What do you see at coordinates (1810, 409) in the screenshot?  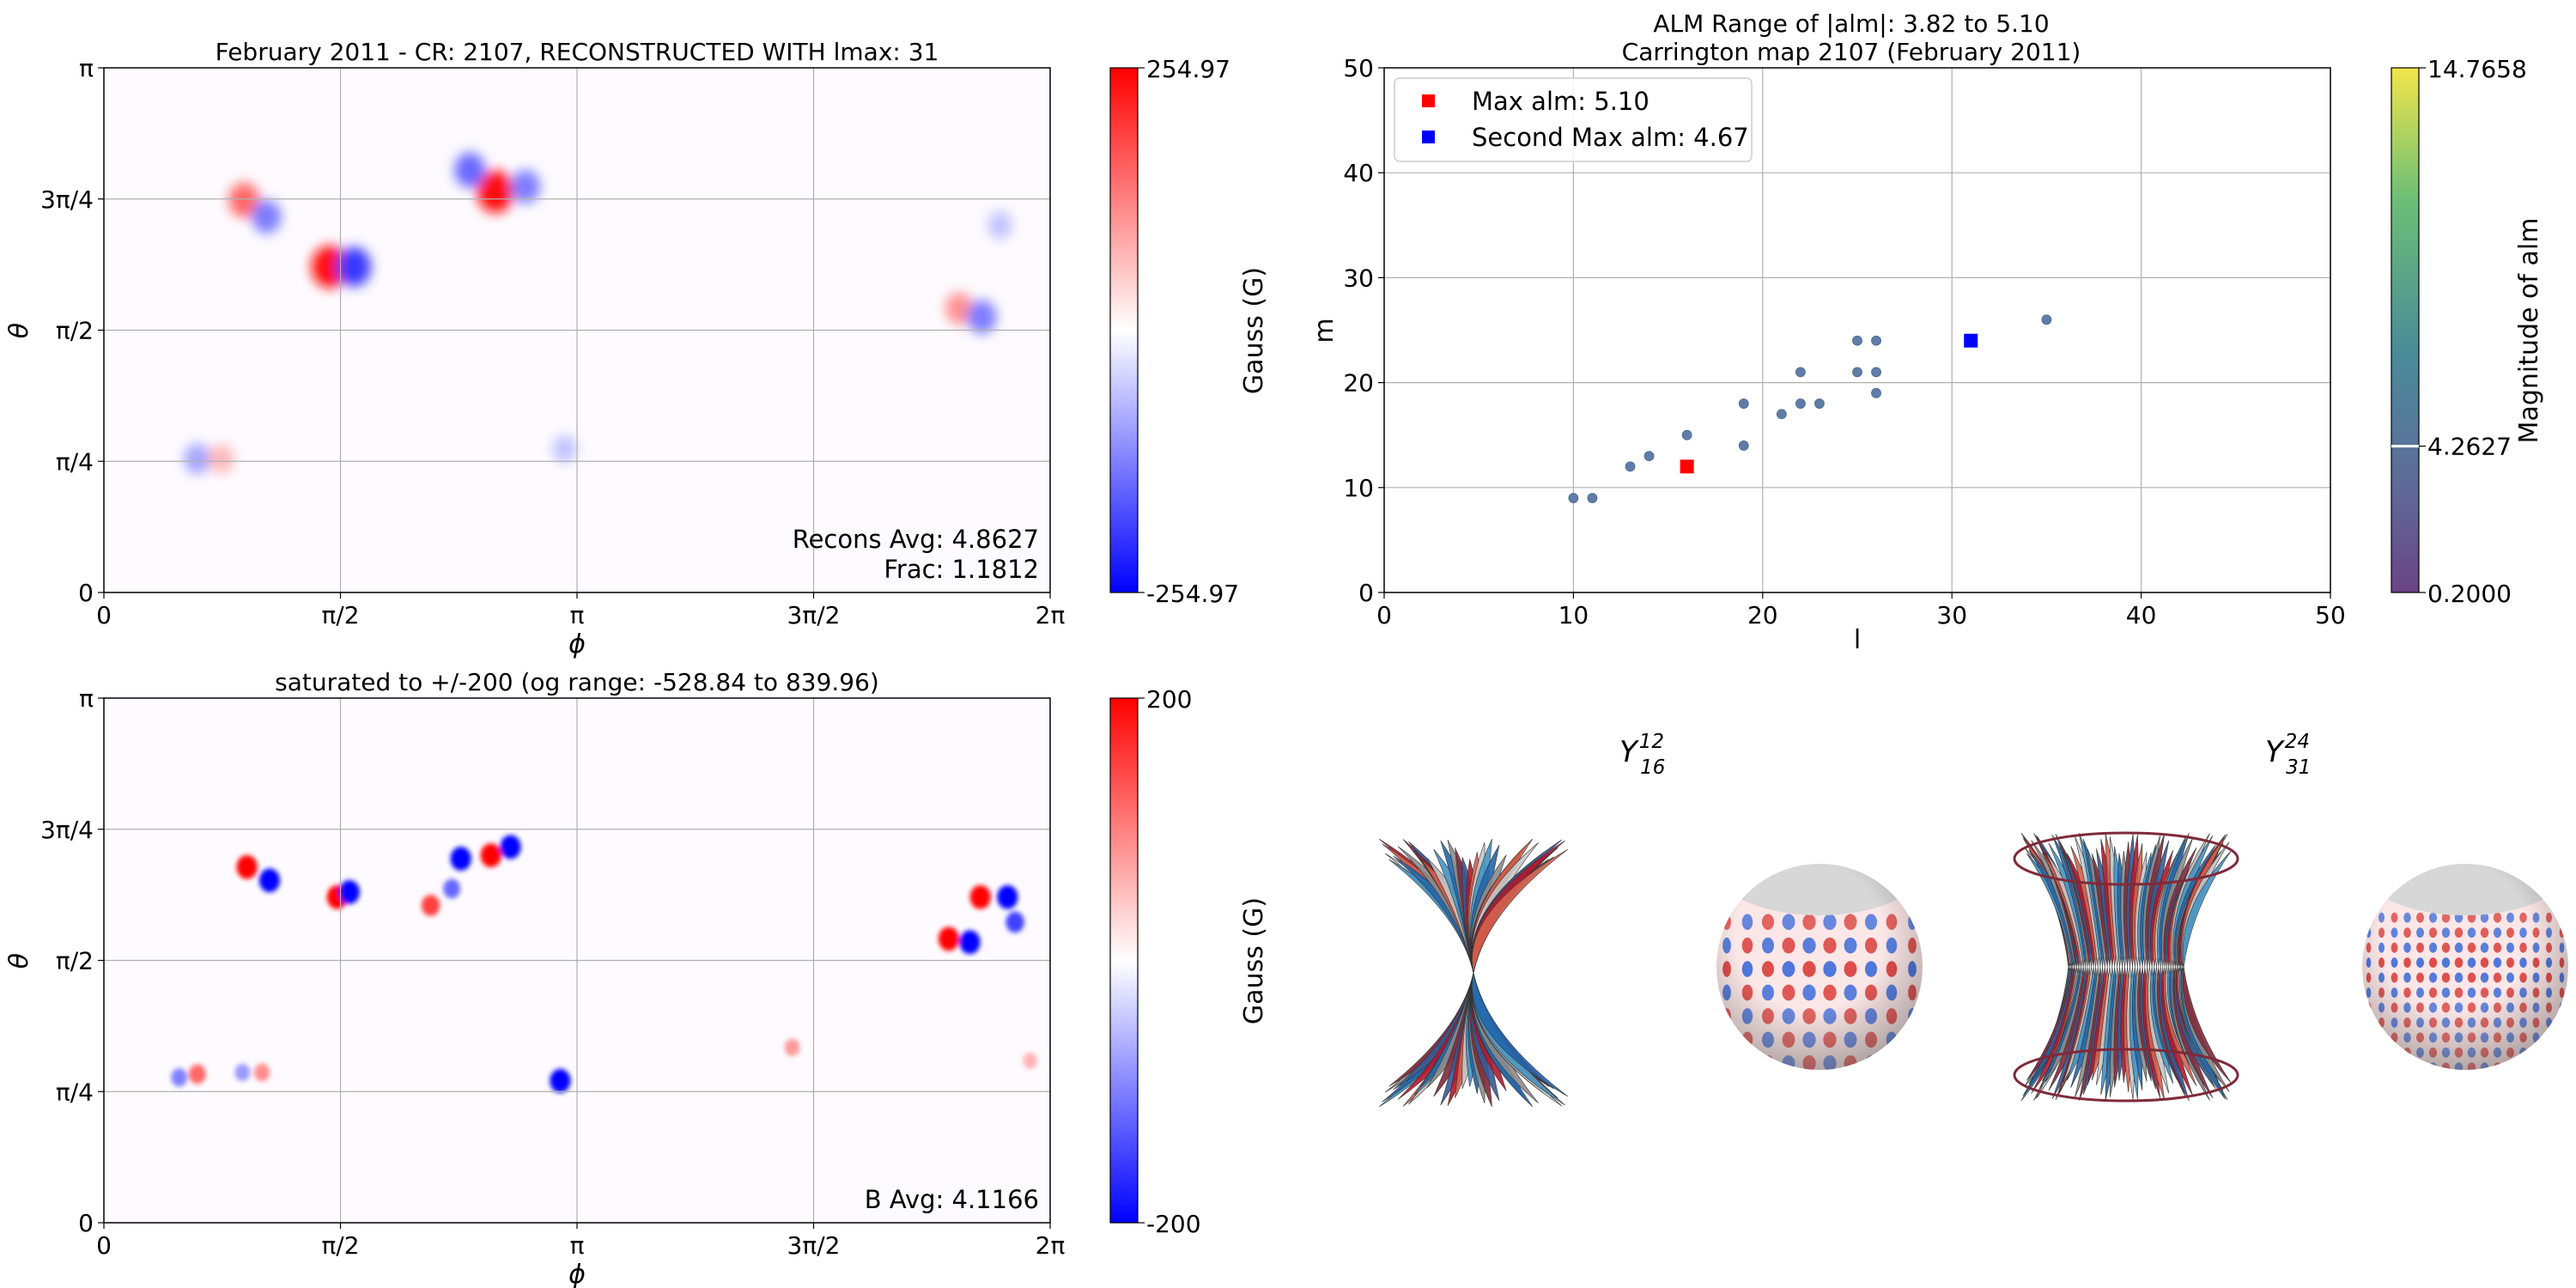 I see `panel-c-points` at bounding box center [1810, 409].